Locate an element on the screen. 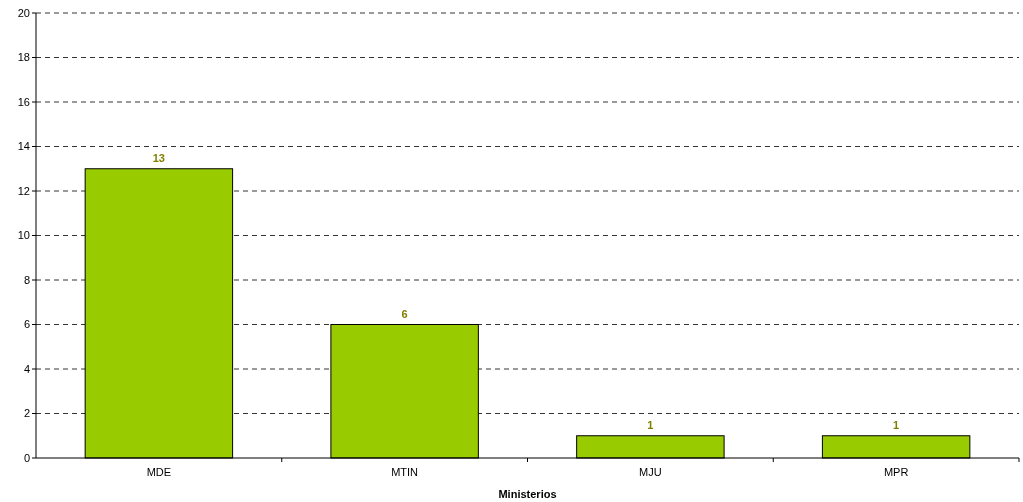 The height and width of the screenshot is (502, 1023). x-tick-label: MPR is located at coordinates (896, 472).